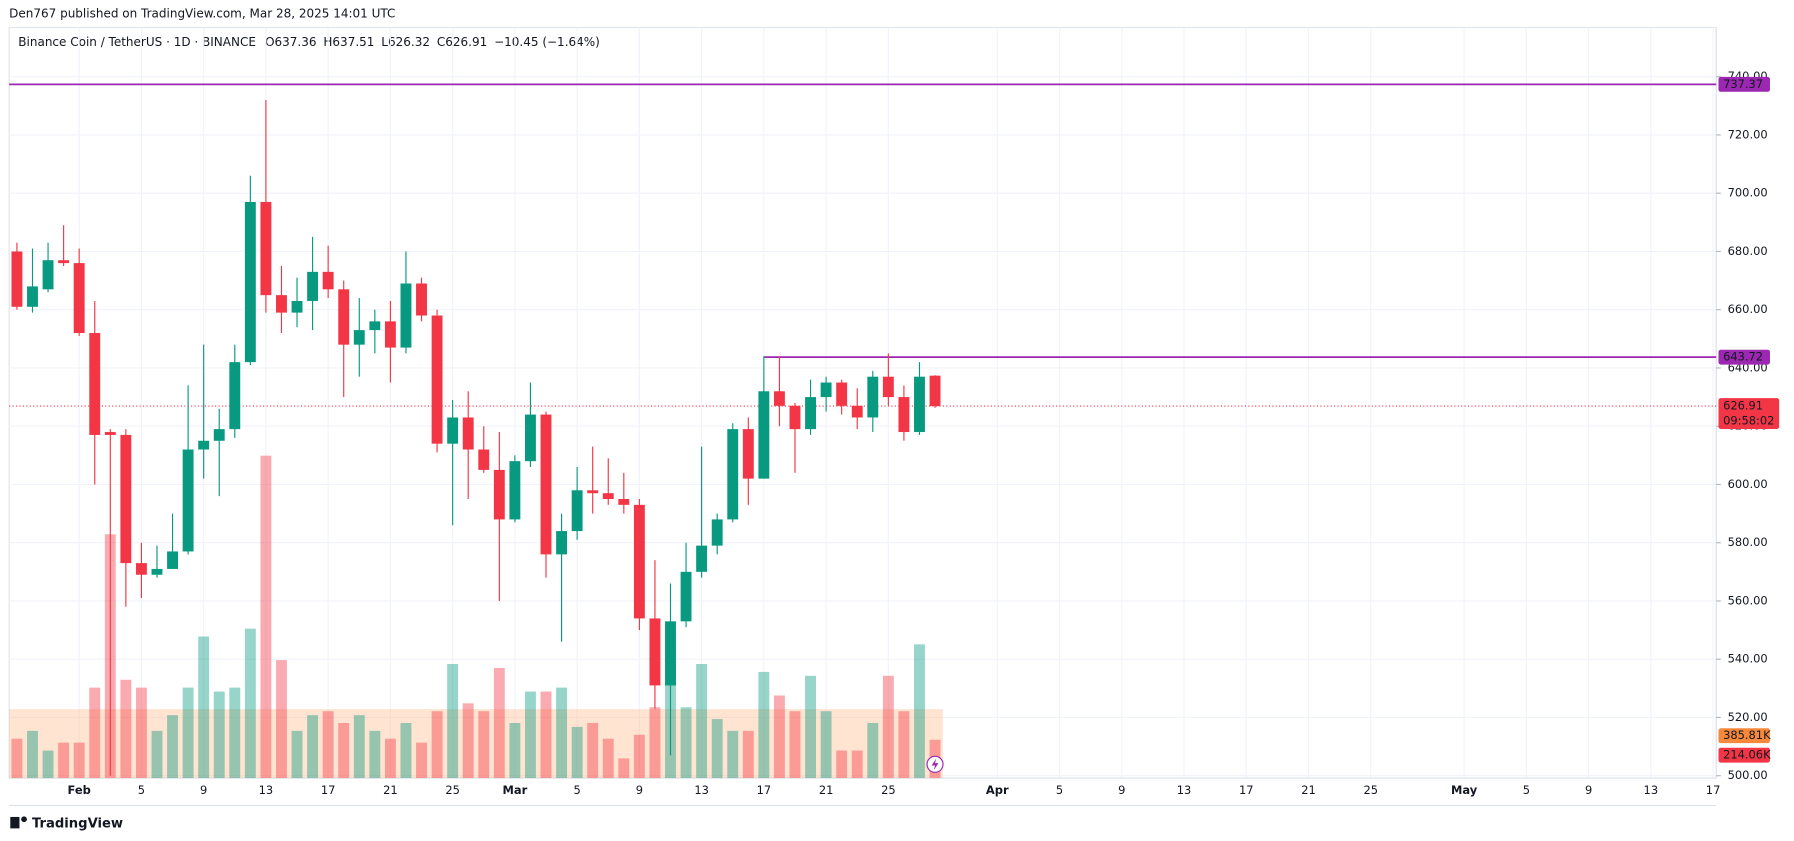 The width and height of the screenshot is (1794, 841). Describe the element at coordinates (77, 823) in the screenshot. I see `brand-name: TradingView` at that location.